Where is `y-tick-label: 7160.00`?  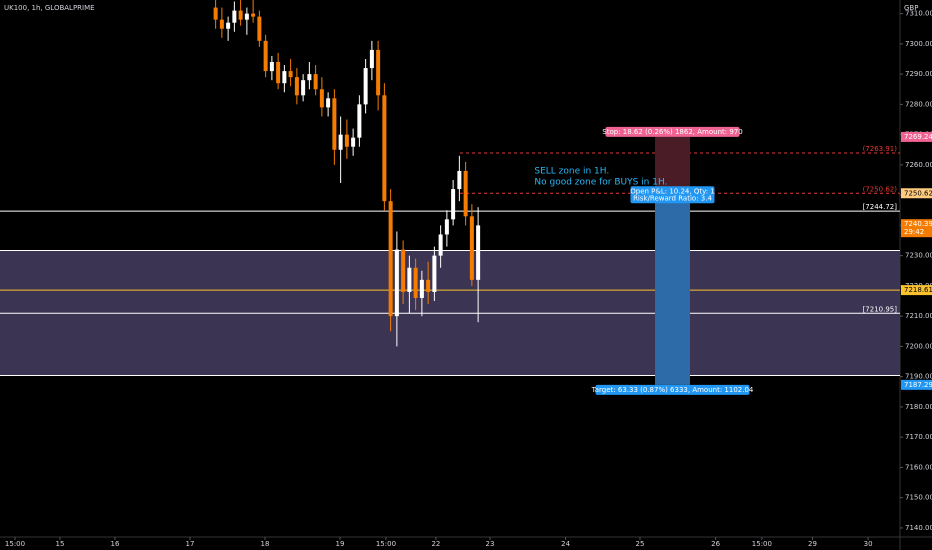 y-tick-label: 7160.00 is located at coordinates (918, 467).